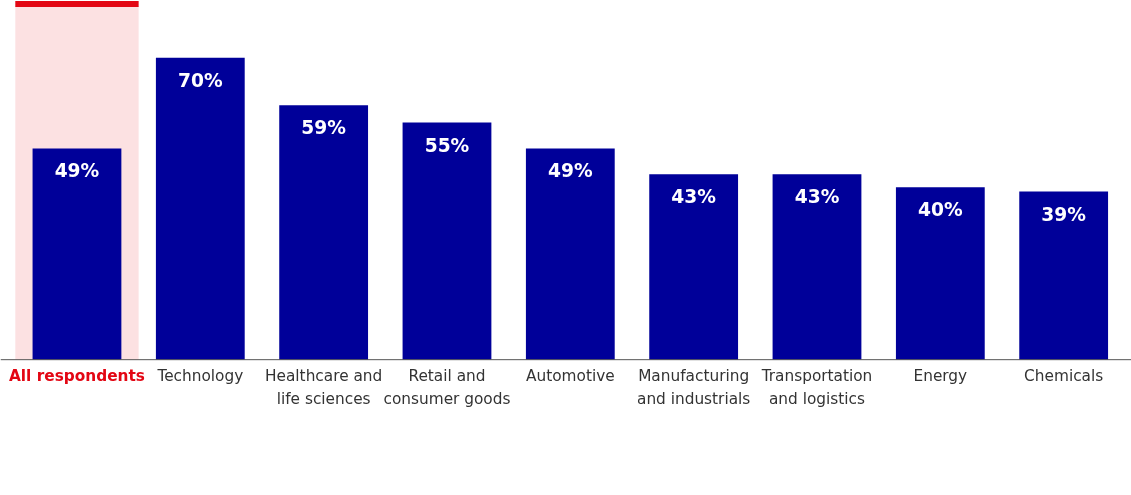 The width and height of the screenshot is (1131, 495). What do you see at coordinates (940, 376) in the screenshot?
I see `x-tick-label: Energy` at bounding box center [940, 376].